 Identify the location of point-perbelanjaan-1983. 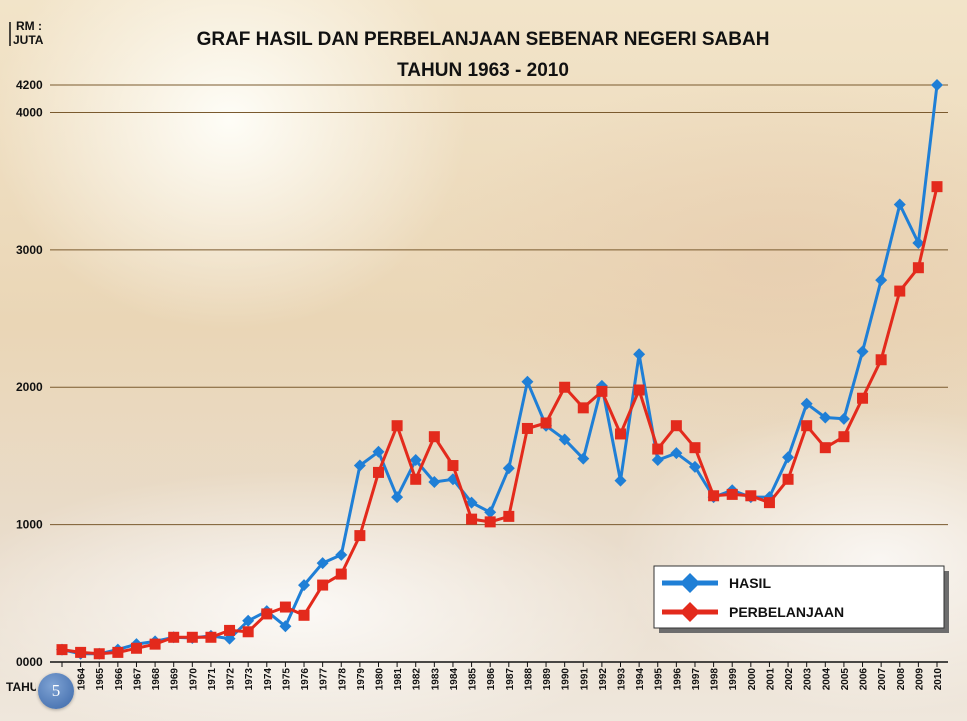
(434, 437).